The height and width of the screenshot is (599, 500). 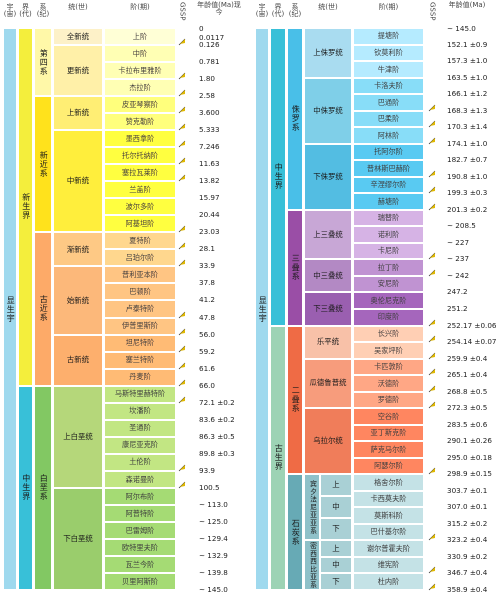 I want to click on stage-cell: 巴通阶, so click(x=388, y=102).